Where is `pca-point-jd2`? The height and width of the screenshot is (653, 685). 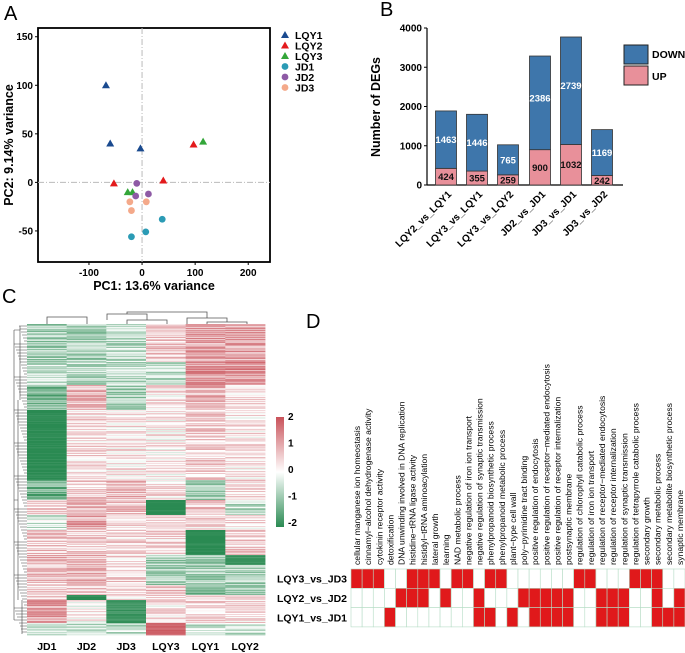 pca-point-jd2 is located at coordinates (136, 196).